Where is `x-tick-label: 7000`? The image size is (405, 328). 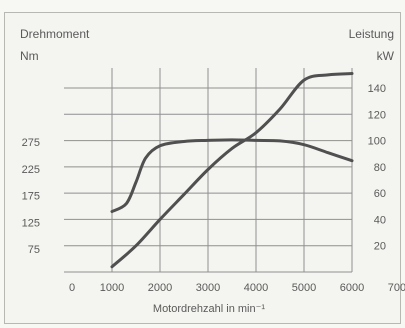 x-tick-label: 7000 is located at coordinates (396, 288).